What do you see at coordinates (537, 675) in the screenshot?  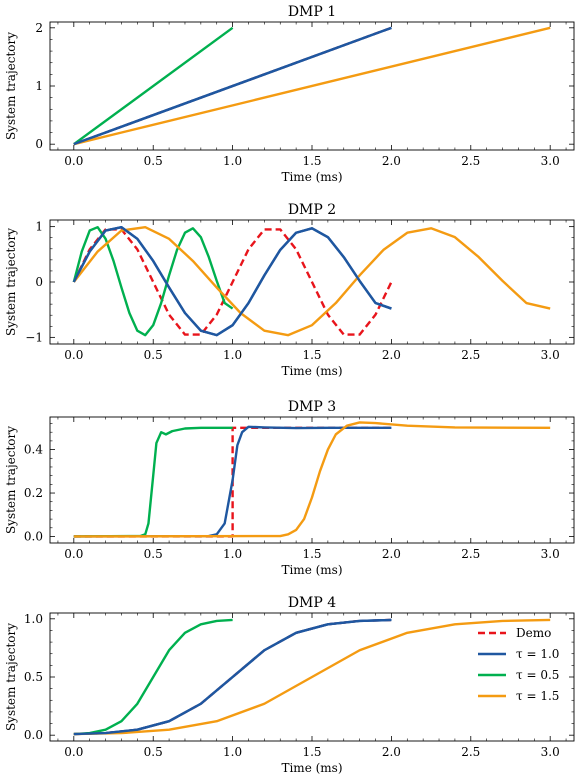 I see `legend-label: τ = 0.5` at bounding box center [537, 675].